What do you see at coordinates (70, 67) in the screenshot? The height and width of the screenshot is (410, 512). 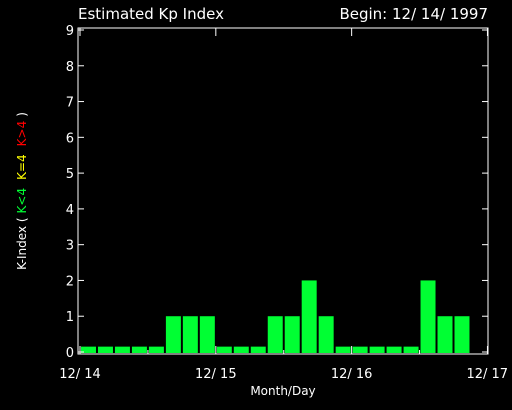 I see `y-tick-label: 8` at bounding box center [70, 67].